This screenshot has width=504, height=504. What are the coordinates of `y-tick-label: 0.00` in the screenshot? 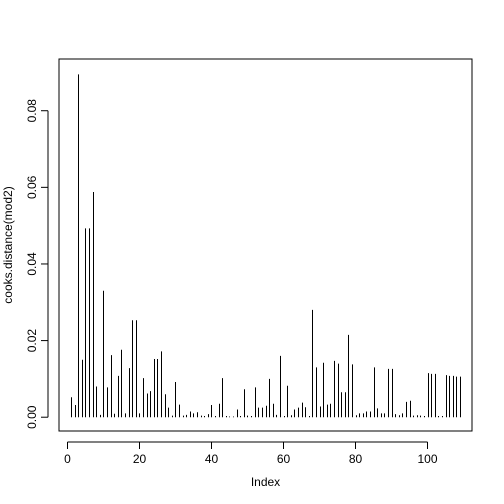 It's located at (32, 417).